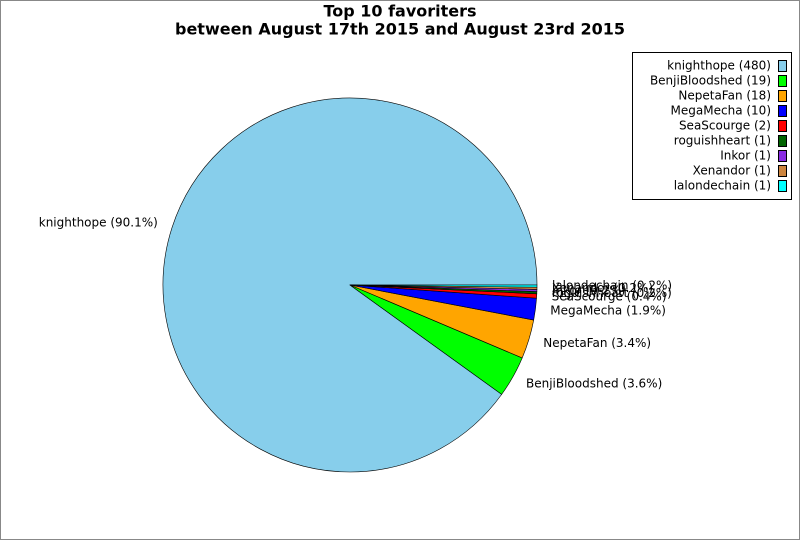 The image size is (800, 540). I want to click on legend-label: knighthope (480), so click(719, 66).